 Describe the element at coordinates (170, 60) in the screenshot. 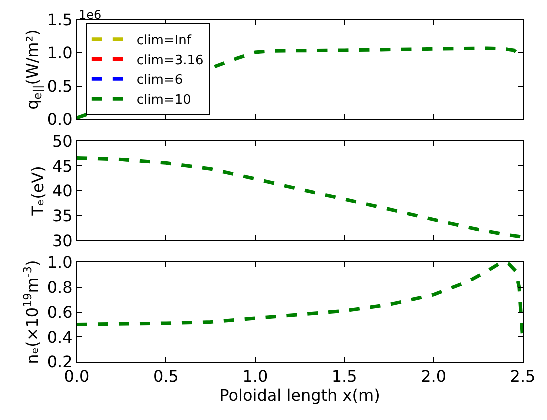

I see `legend-label: clim=3.16` at that location.